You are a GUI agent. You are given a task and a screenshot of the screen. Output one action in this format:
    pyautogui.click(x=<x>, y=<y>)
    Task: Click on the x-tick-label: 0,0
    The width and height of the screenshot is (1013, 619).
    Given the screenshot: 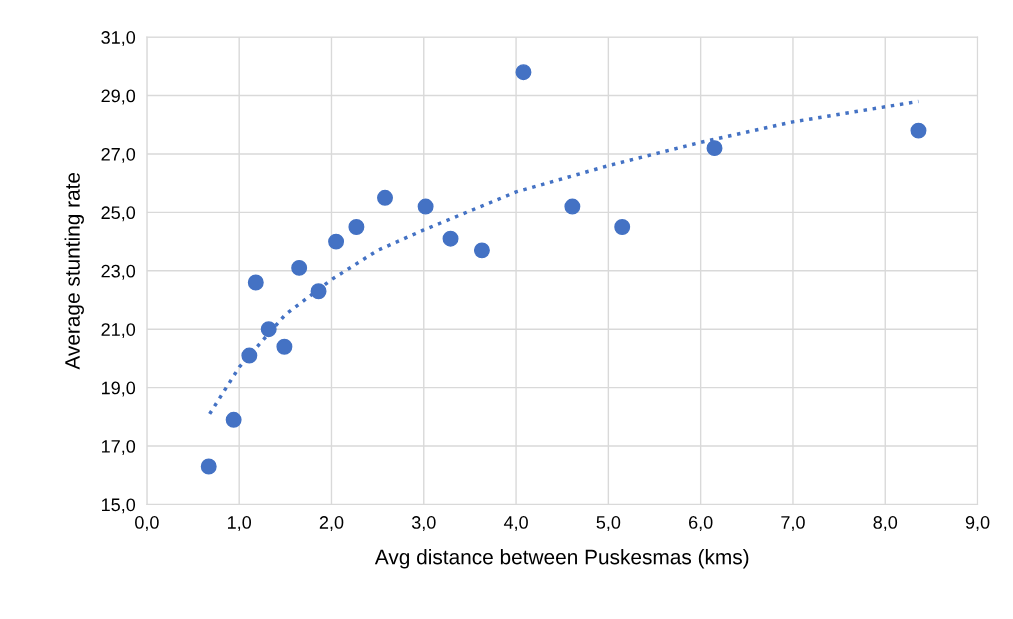 What is the action you would take?
    pyautogui.click(x=147, y=523)
    